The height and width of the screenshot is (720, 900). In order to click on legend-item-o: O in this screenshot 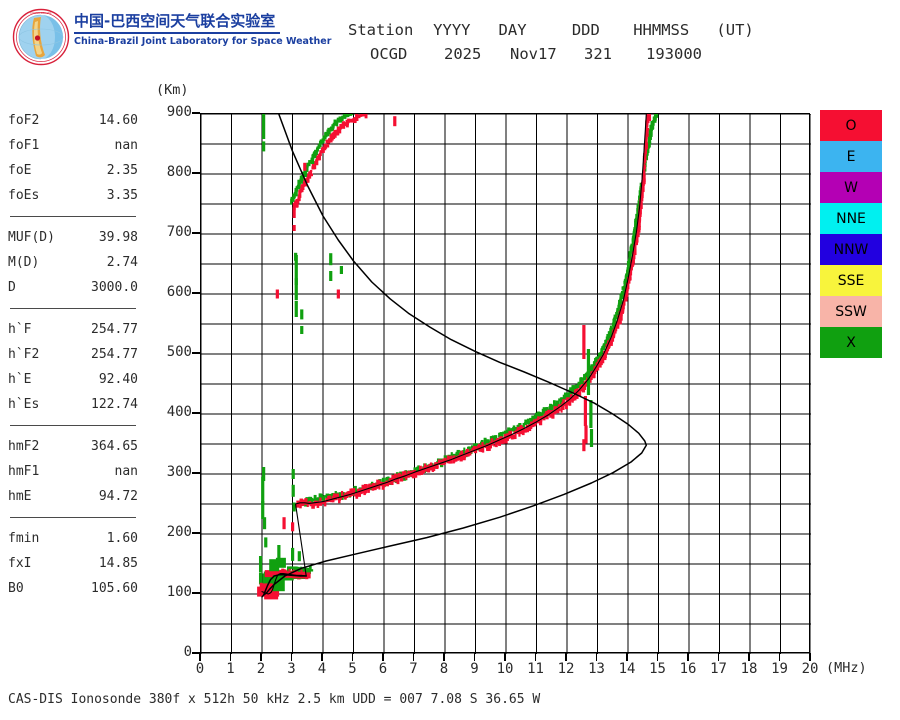, I will do `click(851, 125)`.